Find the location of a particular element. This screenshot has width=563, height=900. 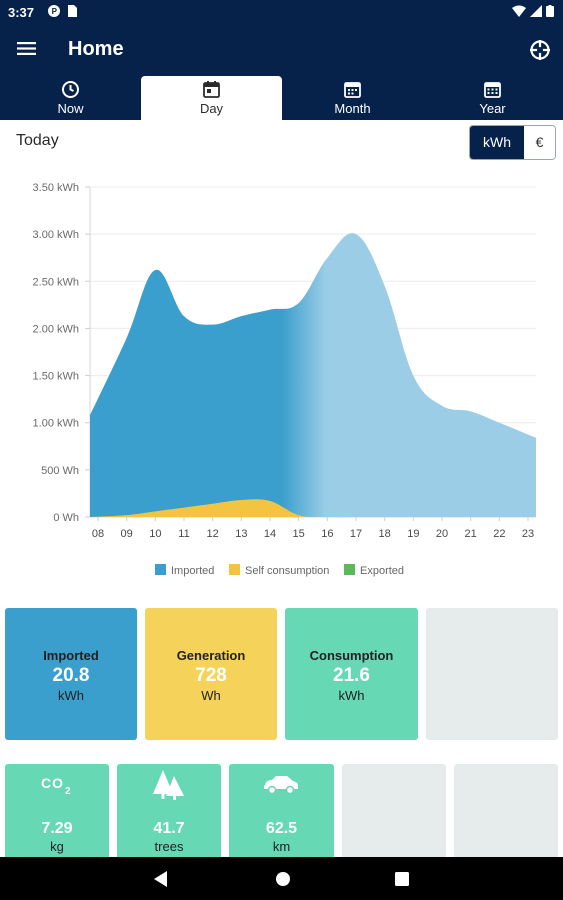

co2-icon: CO2 is located at coordinates (56, 785).